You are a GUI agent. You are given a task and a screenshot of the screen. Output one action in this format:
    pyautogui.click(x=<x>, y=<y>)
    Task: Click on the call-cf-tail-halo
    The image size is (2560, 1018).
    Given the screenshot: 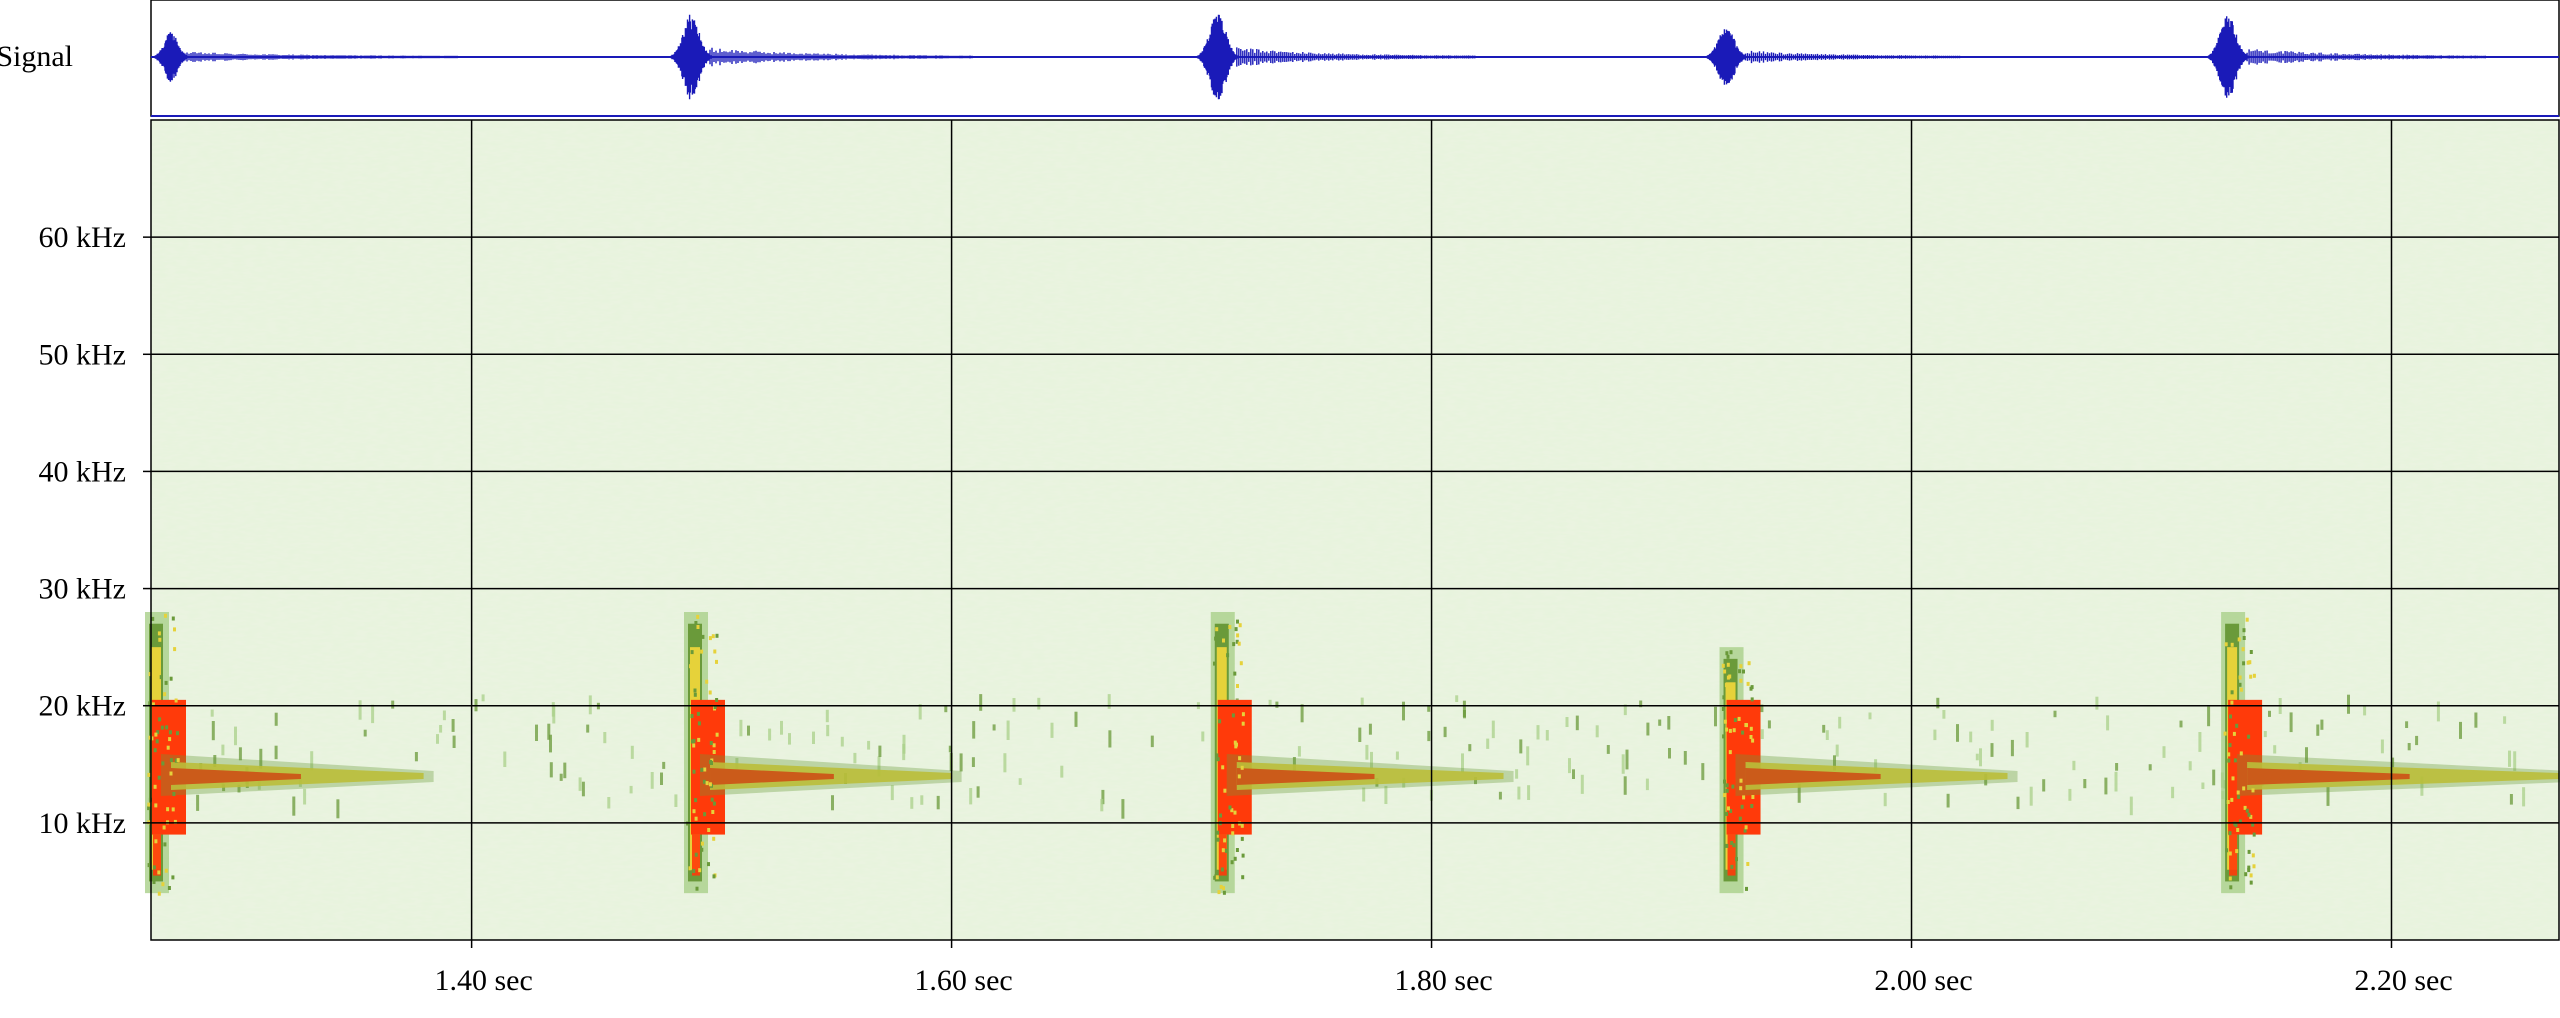 What is the action you would take?
    pyautogui.click(x=297, y=775)
    